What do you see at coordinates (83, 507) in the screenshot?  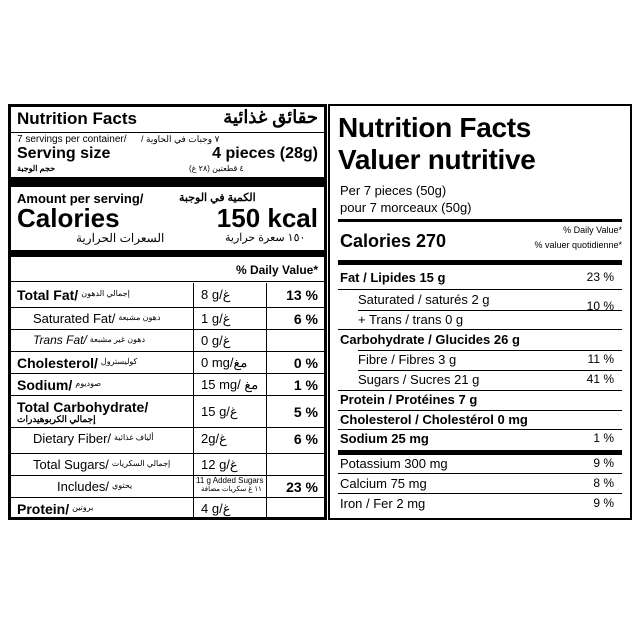 I see `nutrient-label-ar: بروتين` at bounding box center [83, 507].